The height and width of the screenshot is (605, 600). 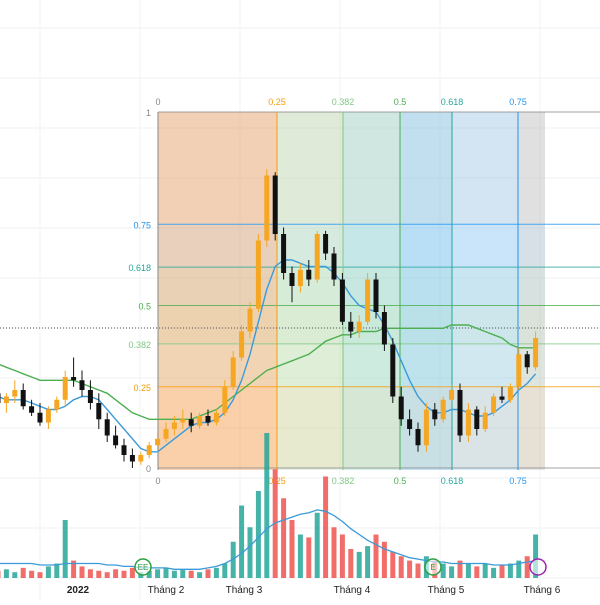 What do you see at coordinates (244, 590) in the screenshot?
I see `x-axis-tick-label: Tháng 3` at bounding box center [244, 590].